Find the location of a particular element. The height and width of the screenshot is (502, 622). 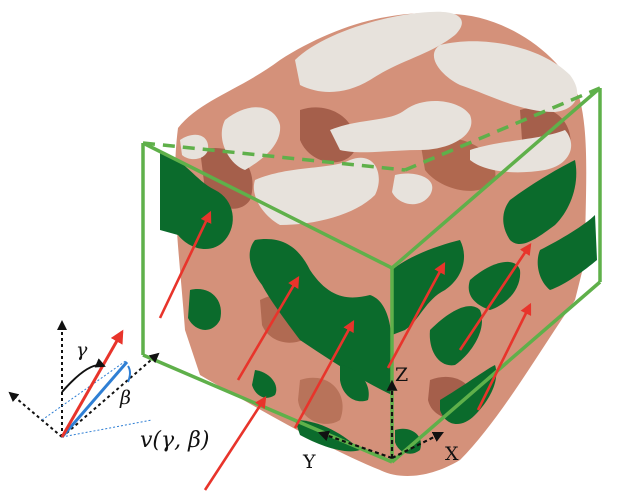

inset-velocity-vector is located at coordinates (92, 383).